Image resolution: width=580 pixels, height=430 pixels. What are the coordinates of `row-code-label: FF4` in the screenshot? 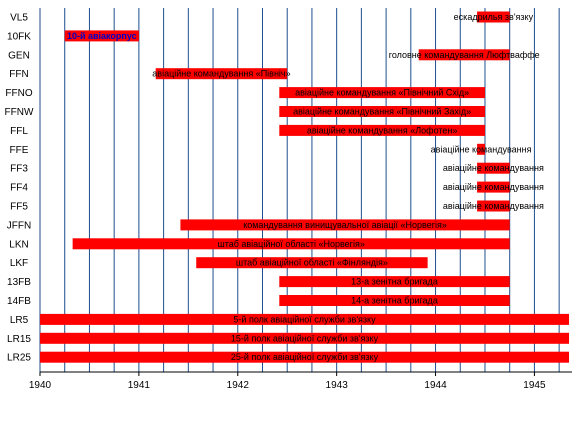 It's located at (19, 188).